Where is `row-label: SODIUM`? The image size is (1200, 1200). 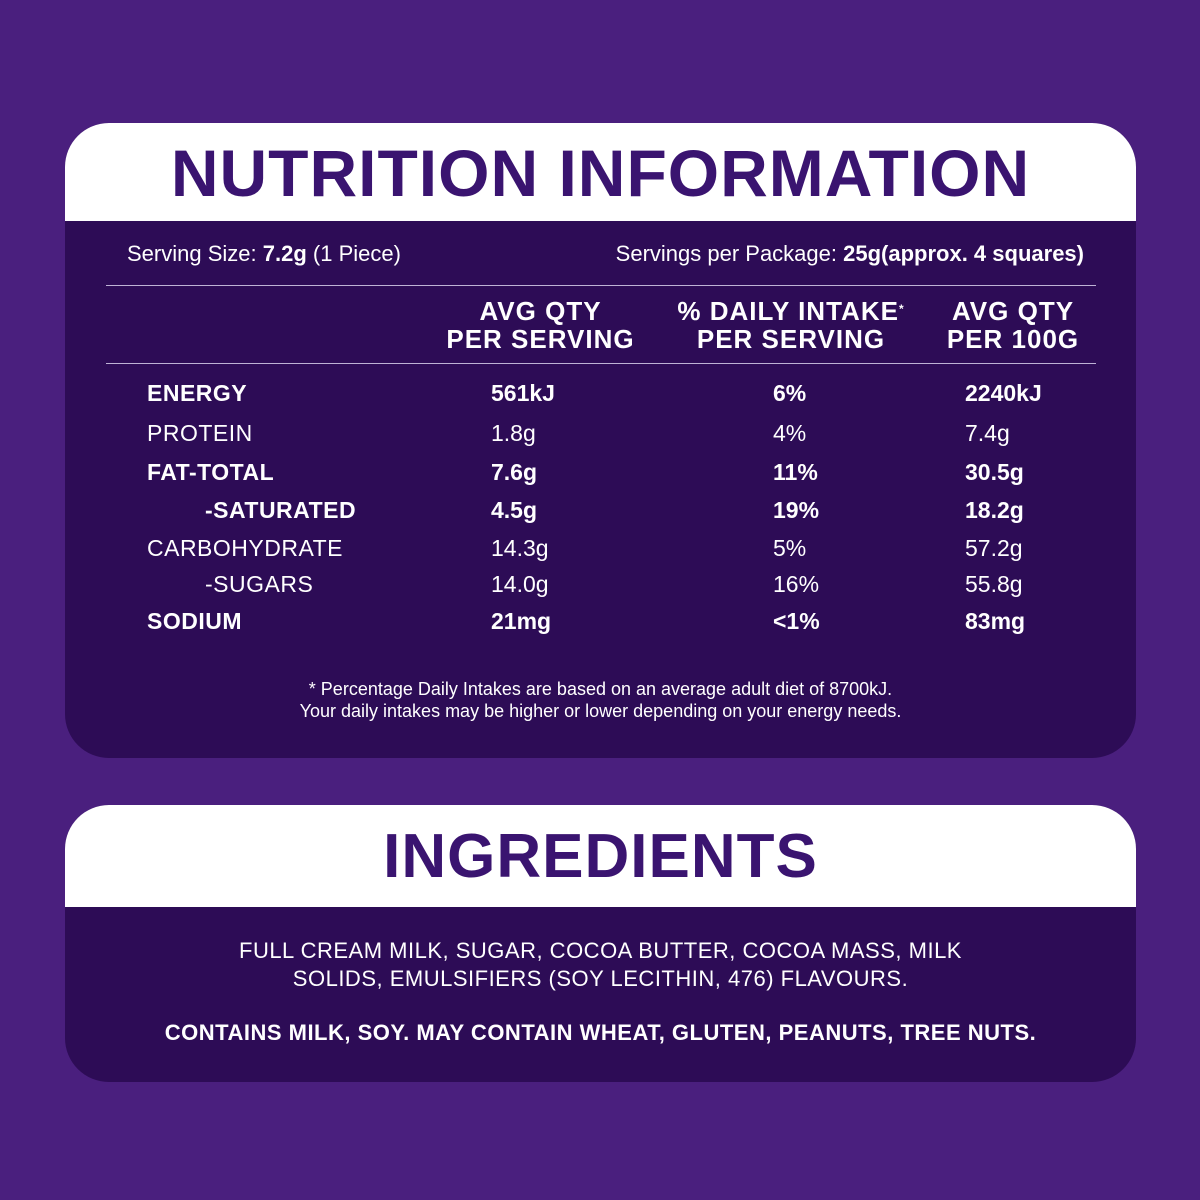 row-label: SODIUM is located at coordinates (194, 621).